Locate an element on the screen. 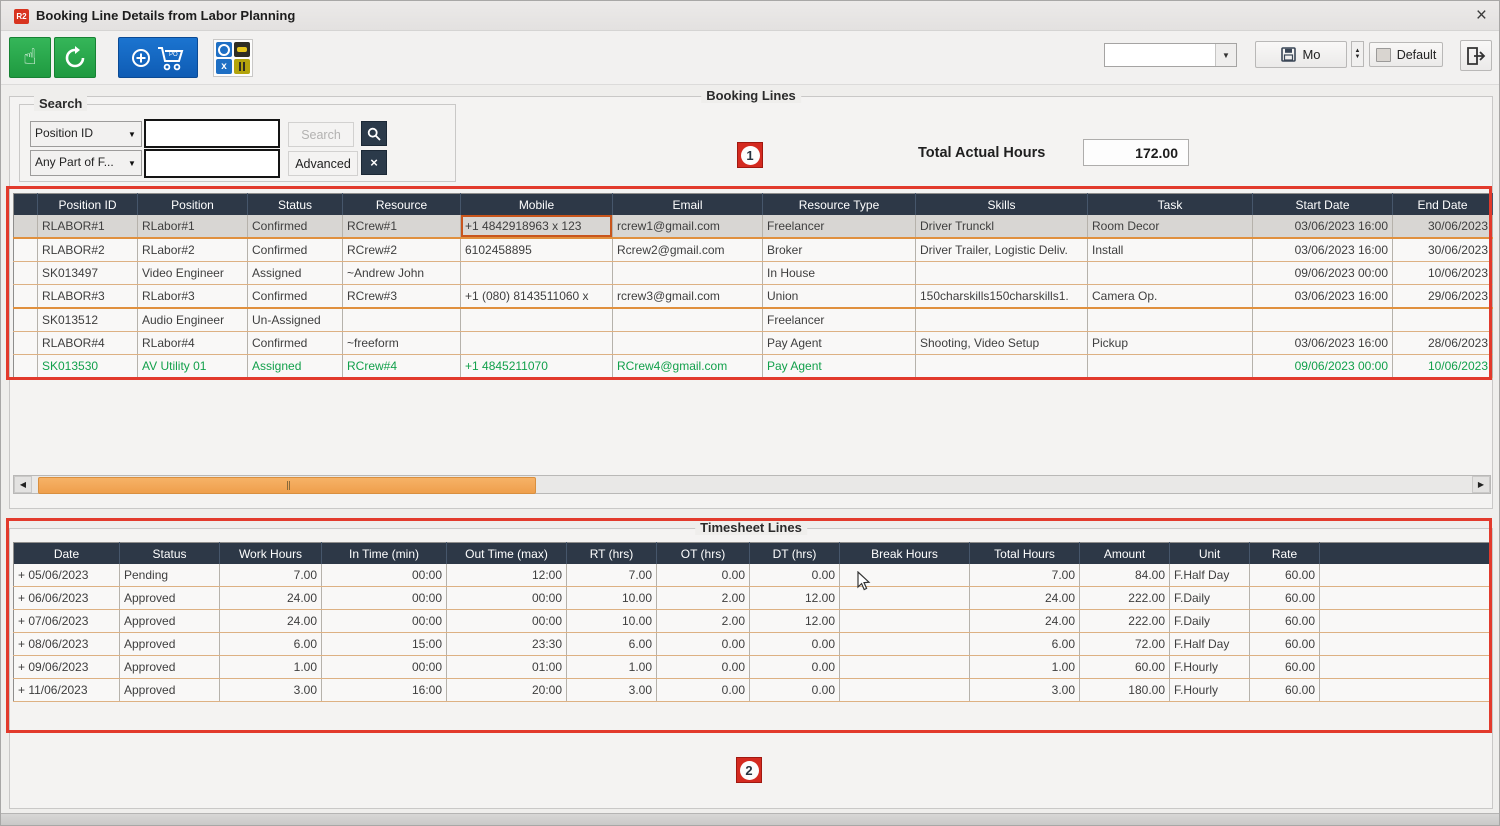 Image resolution: width=1500 pixels, height=826 pixels. view-spinner: ▲ ▼ is located at coordinates (1357, 54).